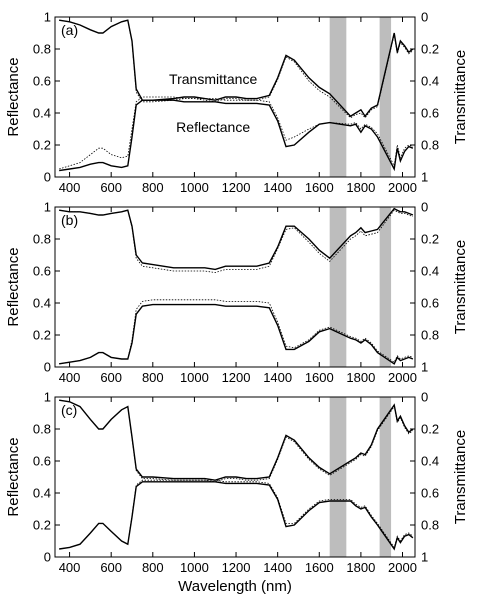 The image size is (480, 605). I want to click on curve-annotation: Transmittance, so click(213, 79).